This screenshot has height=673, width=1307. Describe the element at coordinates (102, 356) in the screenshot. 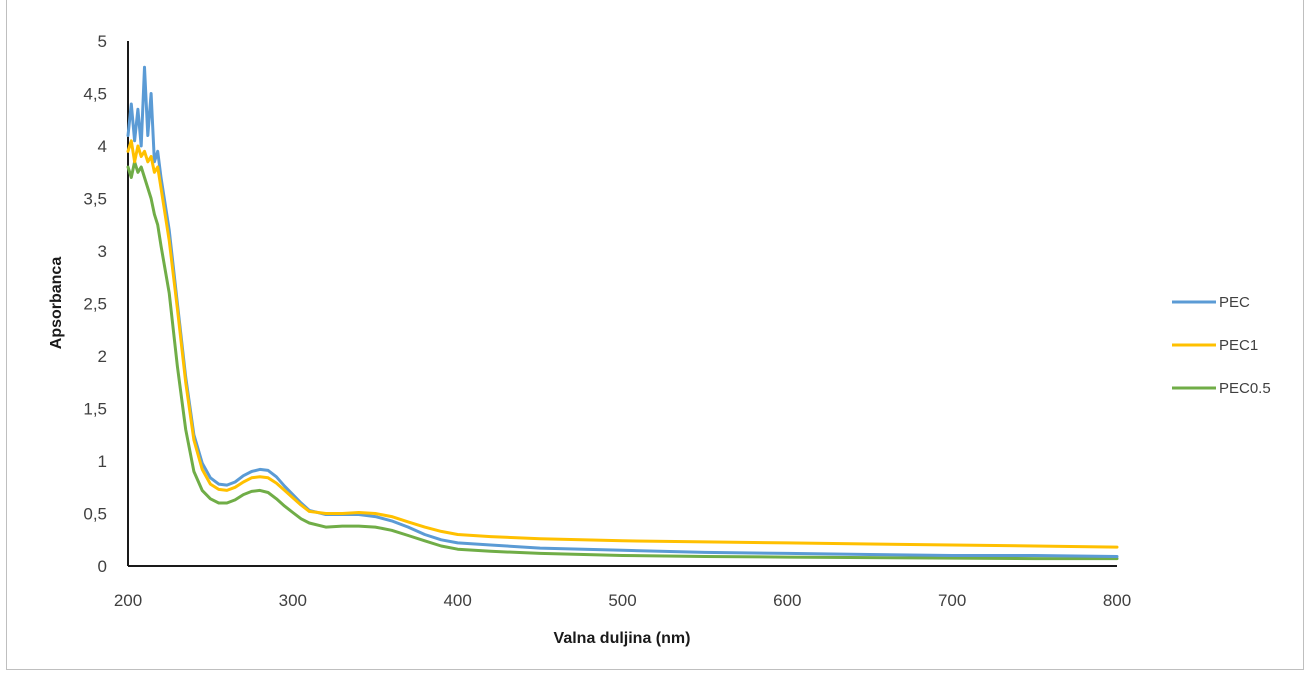

I see `y-tick-label: 2` at that location.